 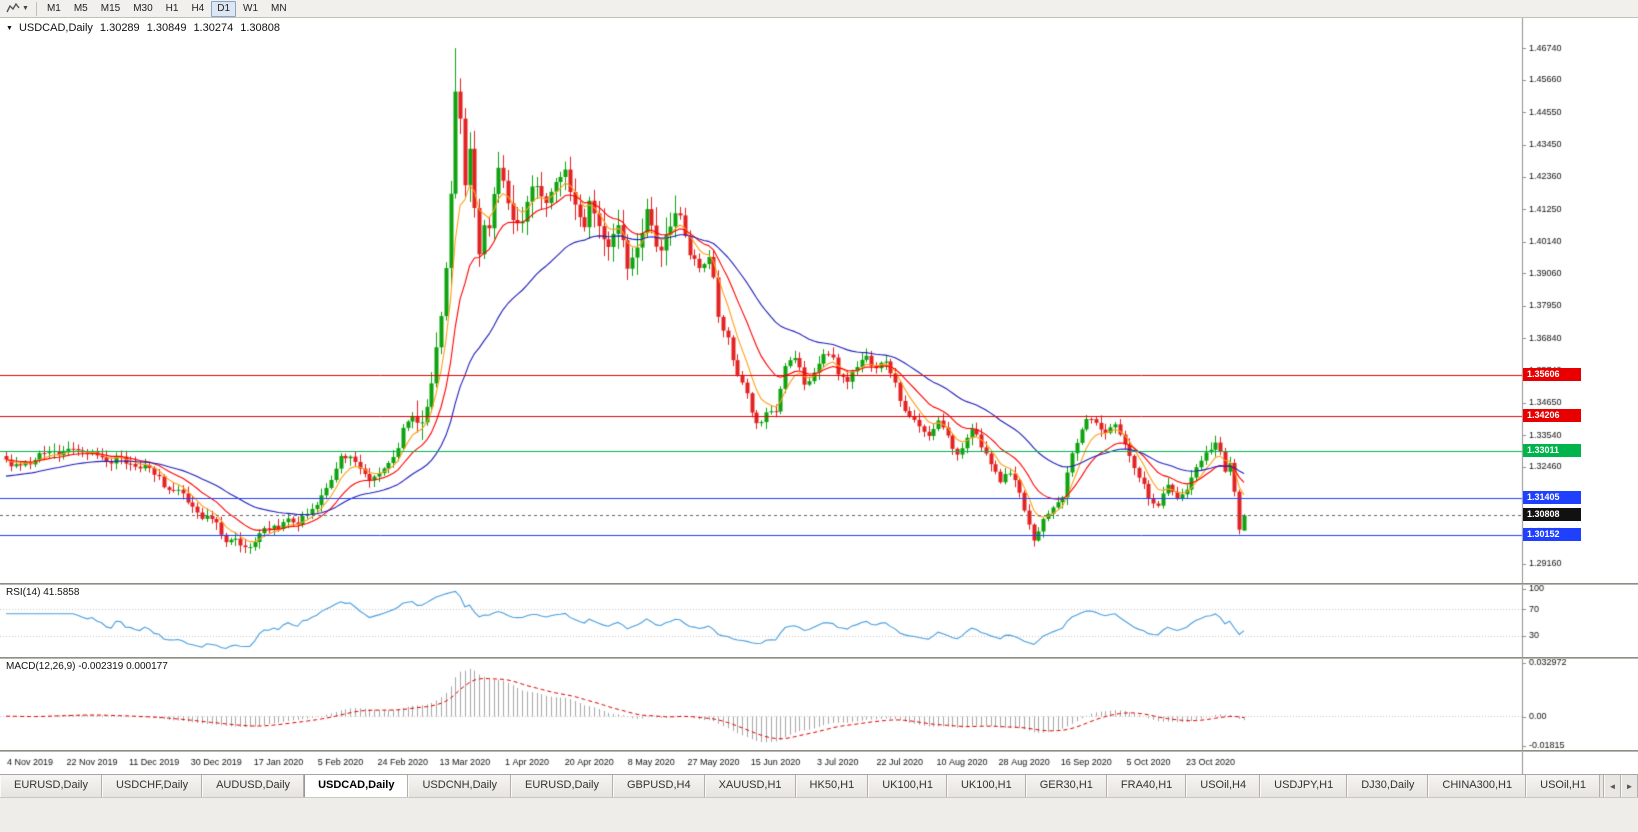 I want to click on chart-tab-audusd-daily: AUDUSD,Daily, so click(x=253, y=786).